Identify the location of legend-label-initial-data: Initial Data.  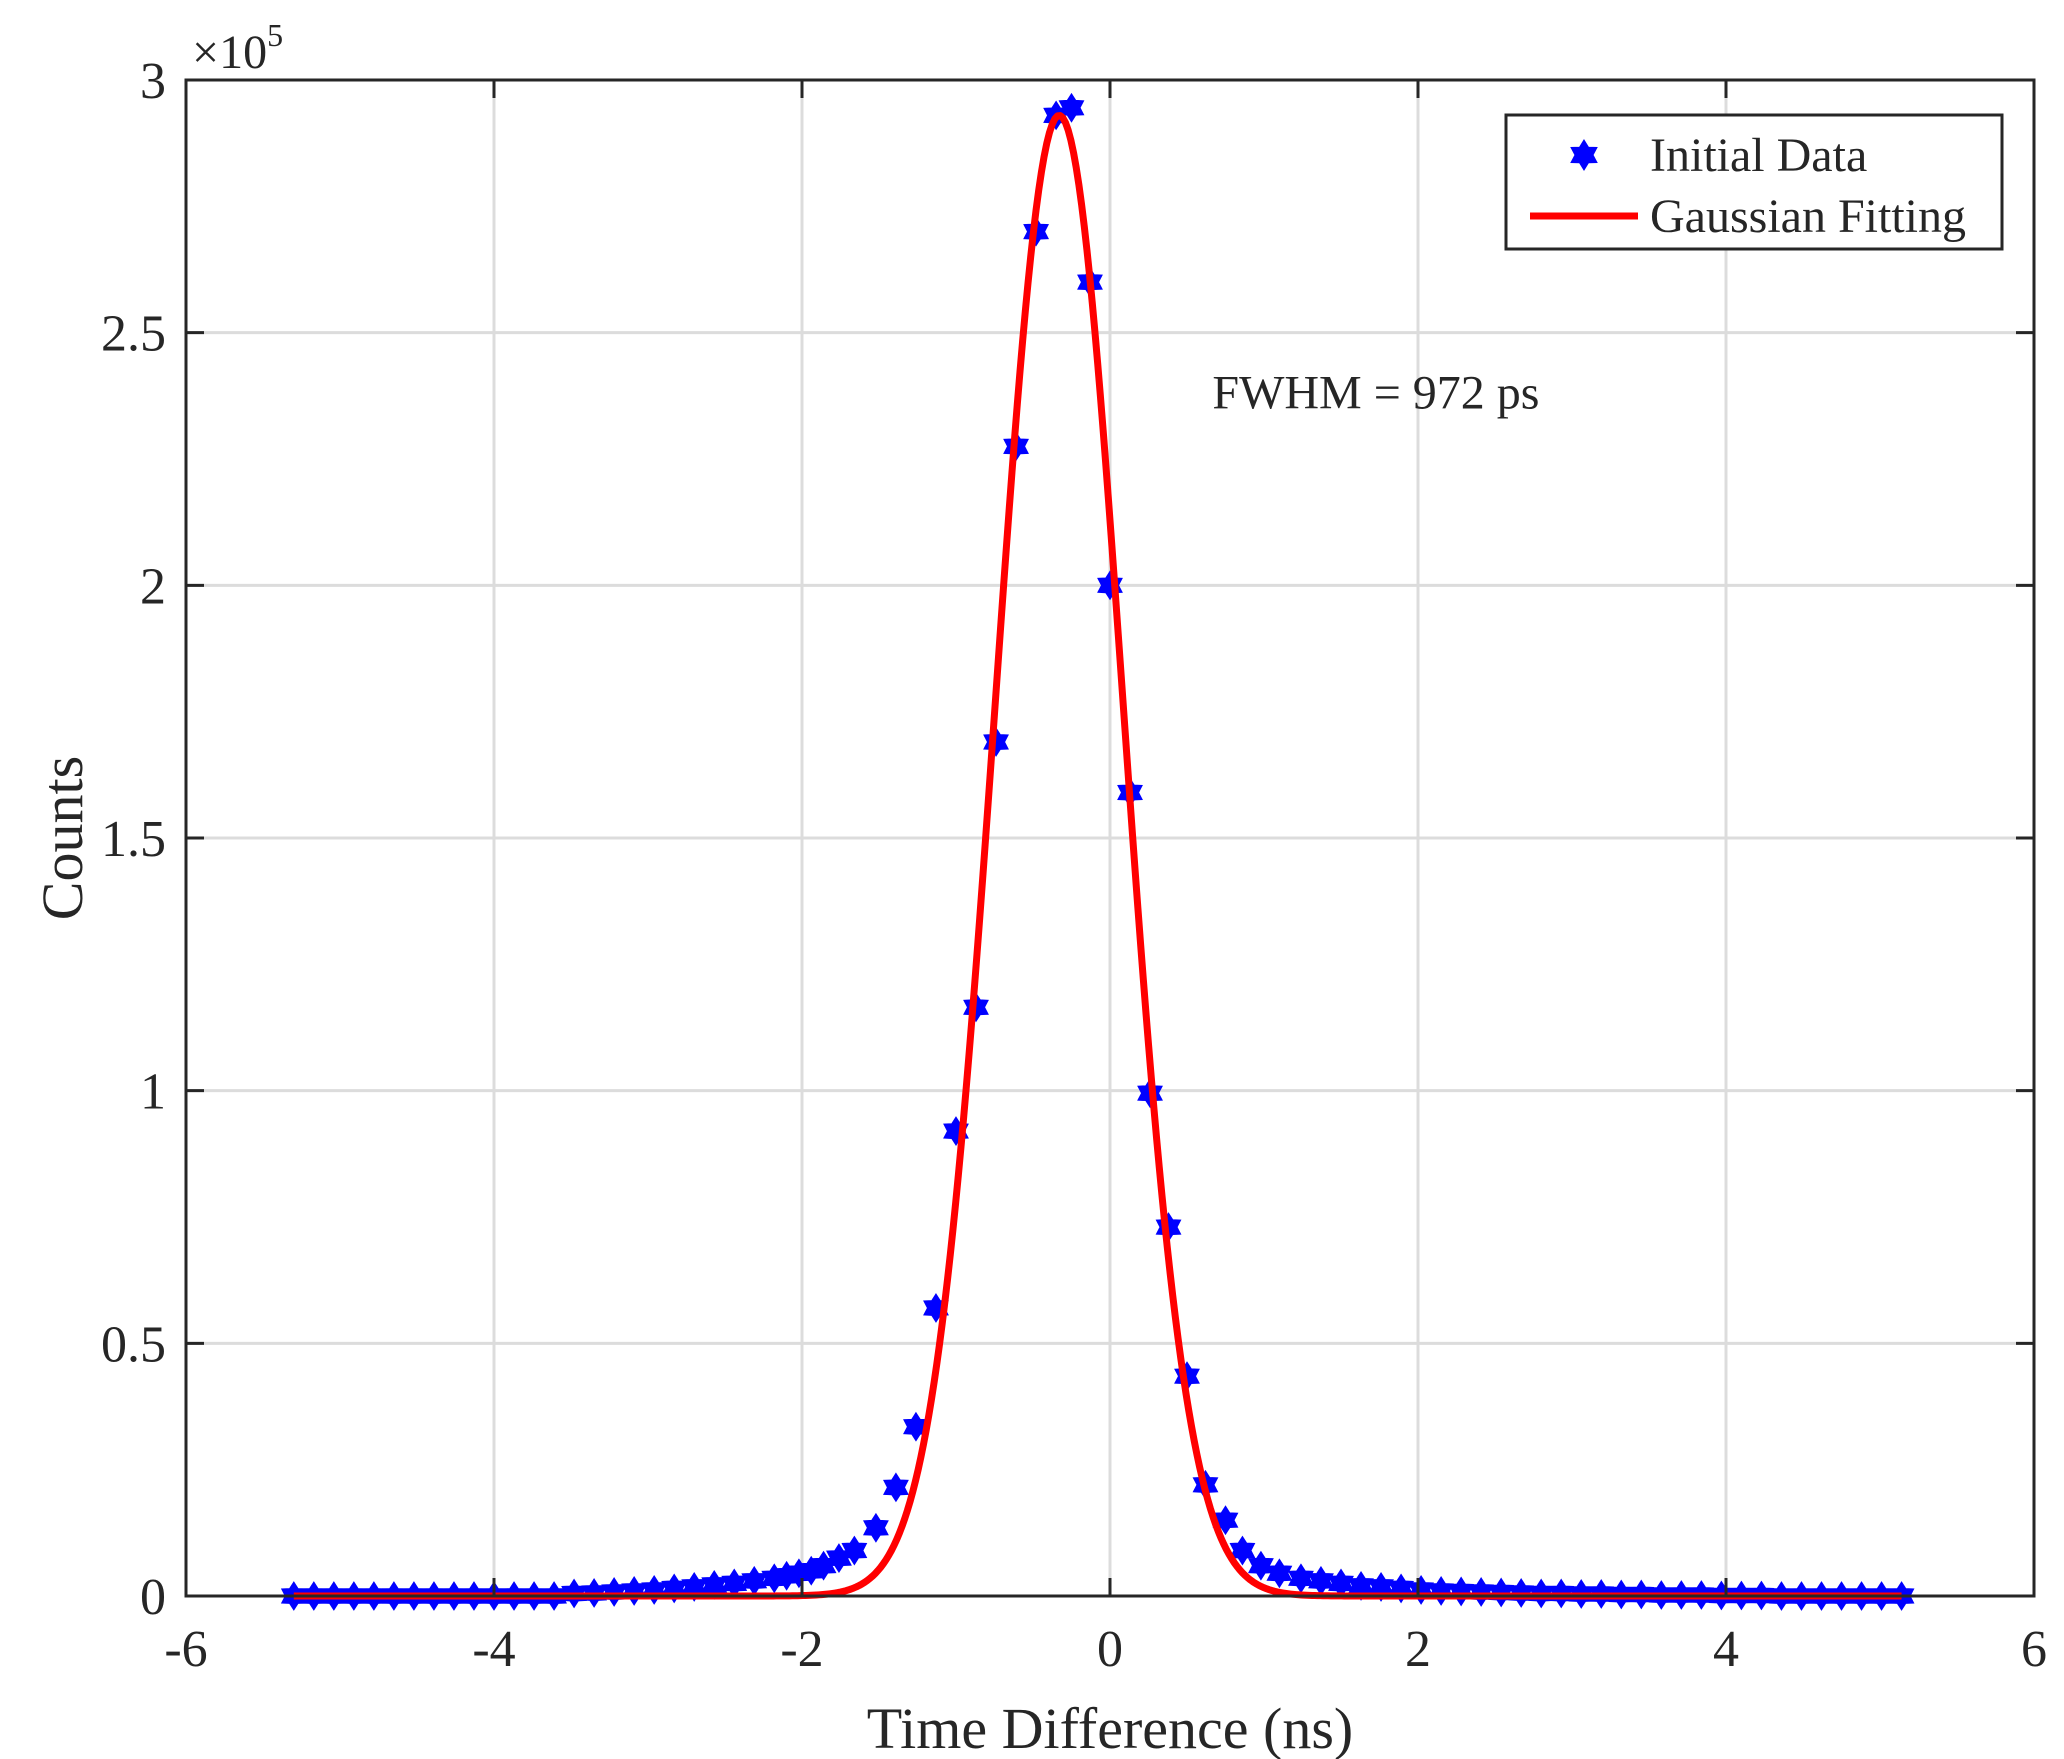
(1758, 155).